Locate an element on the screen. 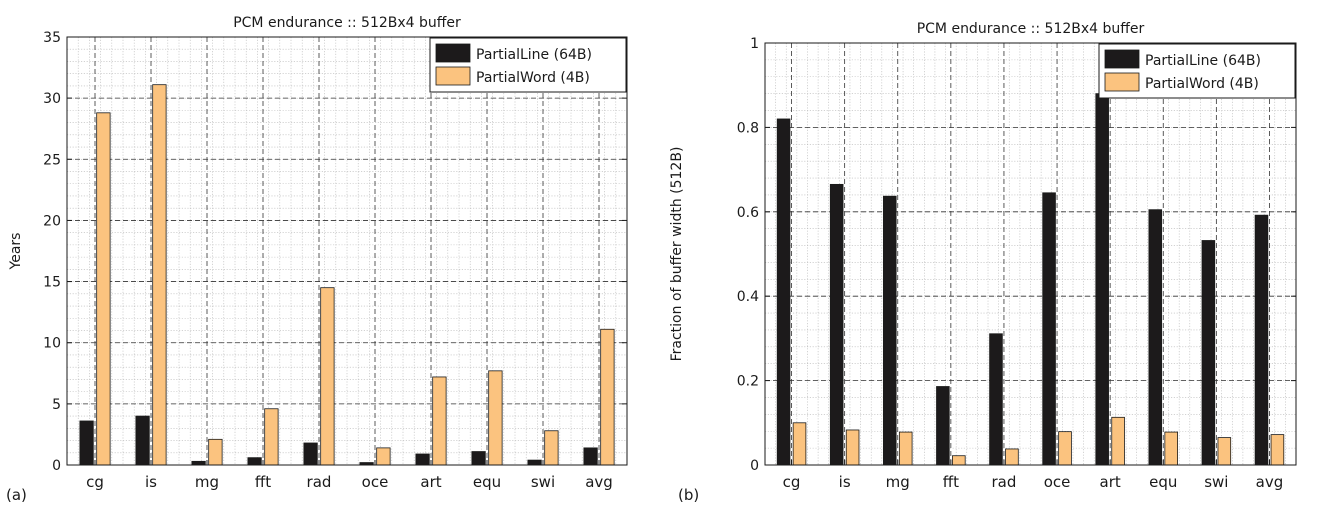 Image resolution: width=1322 pixels, height=513 pixels. y-tick-label: 30 is located at coordinates (52, 99).